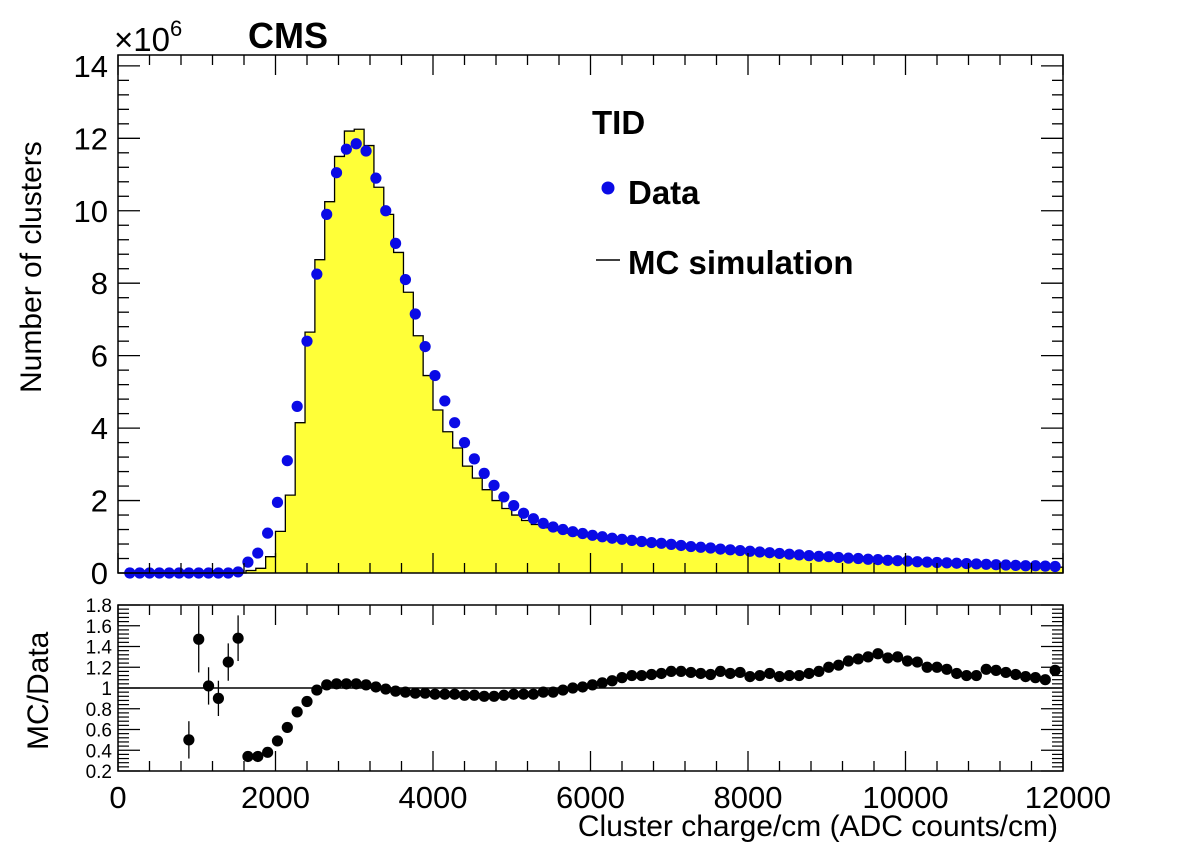  What do you see at coordinates (275, 797) in the screenshot?
I see `x-tick-label: 2000` at bounding box center [275, 797].